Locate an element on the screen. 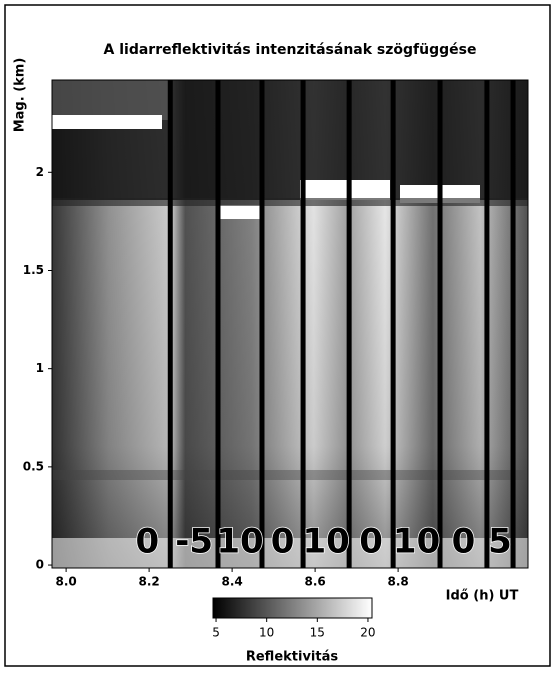  x-tick-label: 8.2 is located at coordinates (148, 582).